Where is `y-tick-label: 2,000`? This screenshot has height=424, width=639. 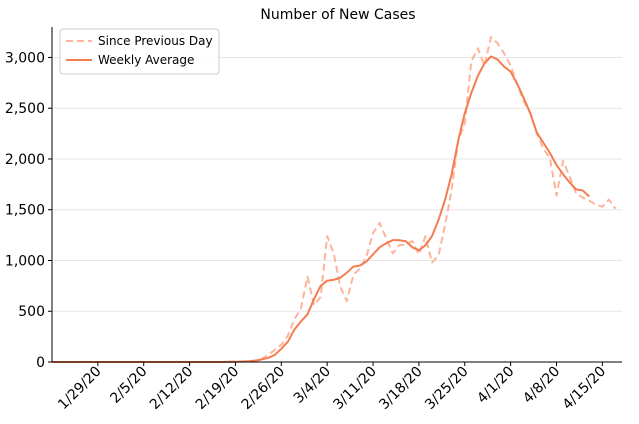
y-tick-label: 2,000 is located at coordinates (25, 160).